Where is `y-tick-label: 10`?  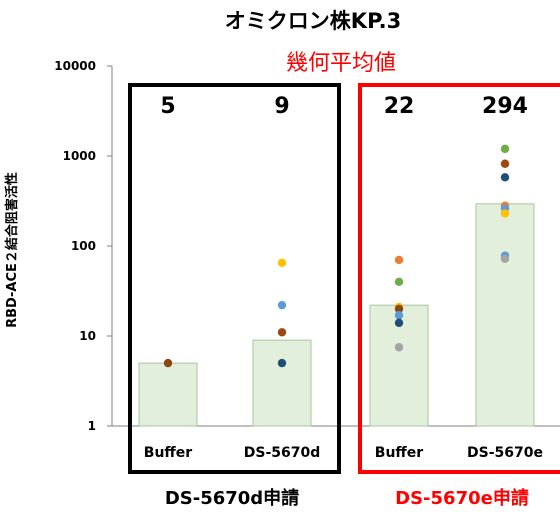 y-tick-label: 10 is located at coordinates (87, 336).